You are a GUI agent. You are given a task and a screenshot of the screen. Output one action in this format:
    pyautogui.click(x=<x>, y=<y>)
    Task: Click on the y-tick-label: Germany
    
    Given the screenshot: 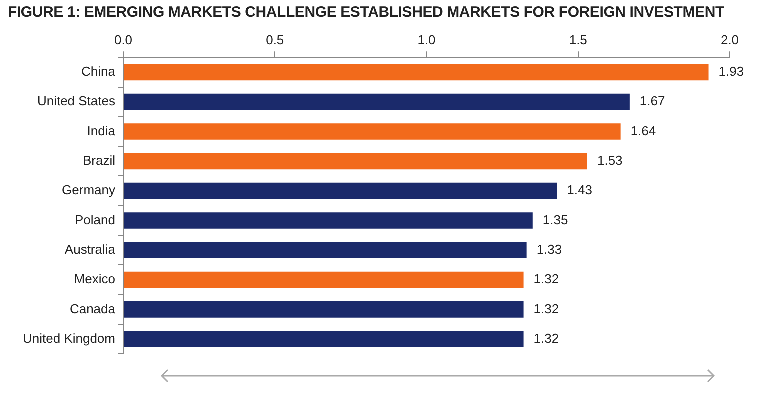 What is the action you would take?
    pyautogui.click(x=89, y=190)
    